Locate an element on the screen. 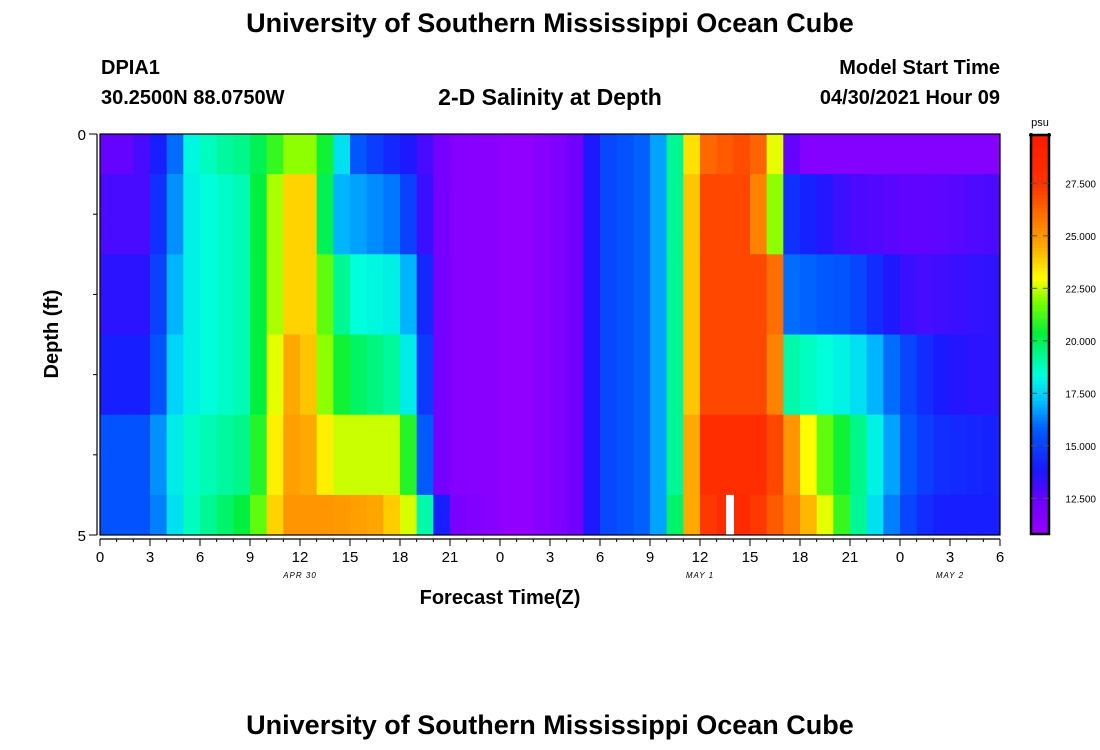 Image resolution: width=1100 pixels, height=750 pixels. x-tick-label: 12 is located at coordinates (700, 557).